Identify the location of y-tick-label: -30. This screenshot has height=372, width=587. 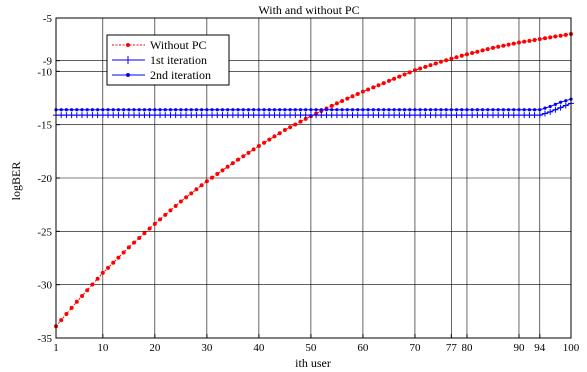
(44, 286).